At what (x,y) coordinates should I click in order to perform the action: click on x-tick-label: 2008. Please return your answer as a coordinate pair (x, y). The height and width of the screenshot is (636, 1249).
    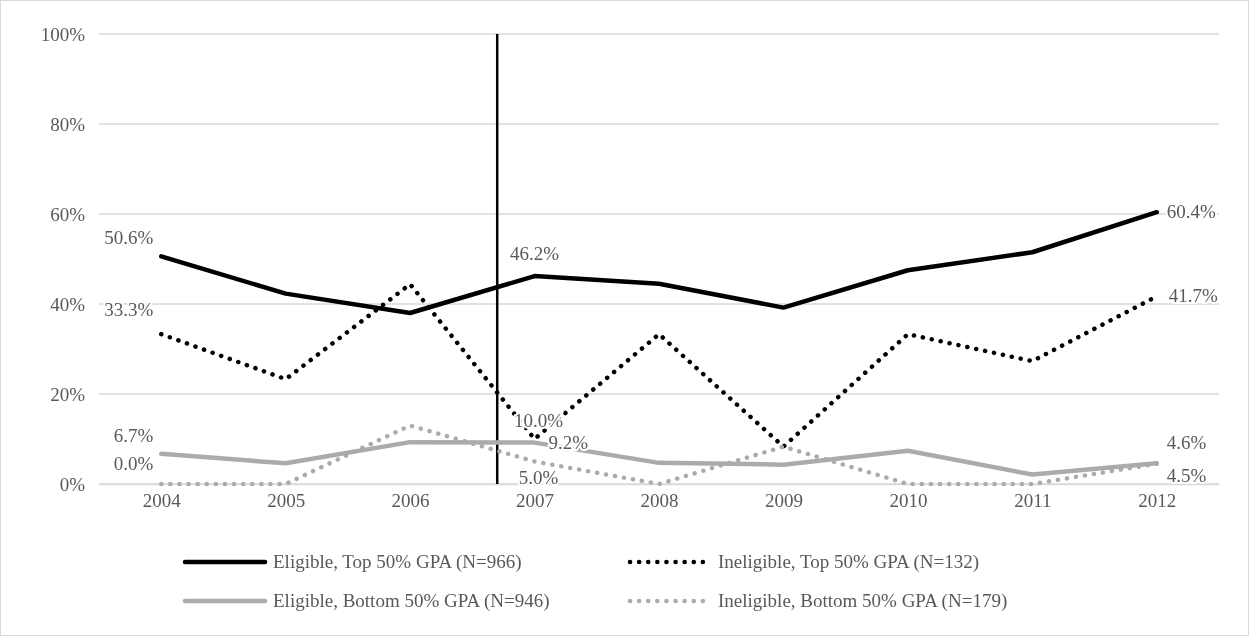
    Looking at the image, I should click on (659, 501).